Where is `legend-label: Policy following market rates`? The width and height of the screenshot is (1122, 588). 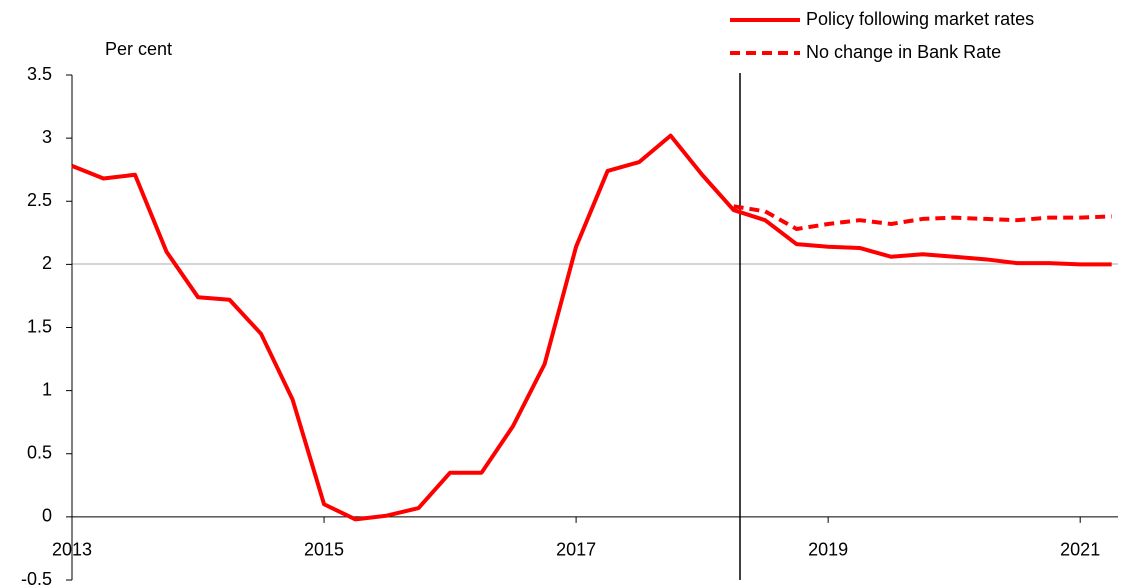
legend-label: Policy following market rates is located at coordinates (920, 19).